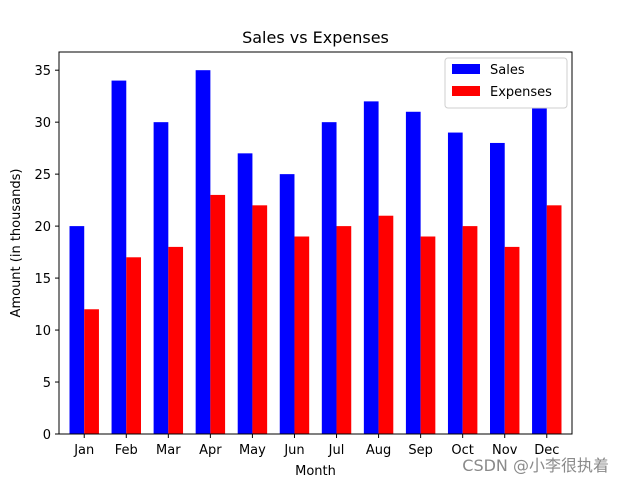 The image size is (624, 484). Describe the element at coordinates (455, 283) in the screenshot. I see `bar-sales-oct` at that location.